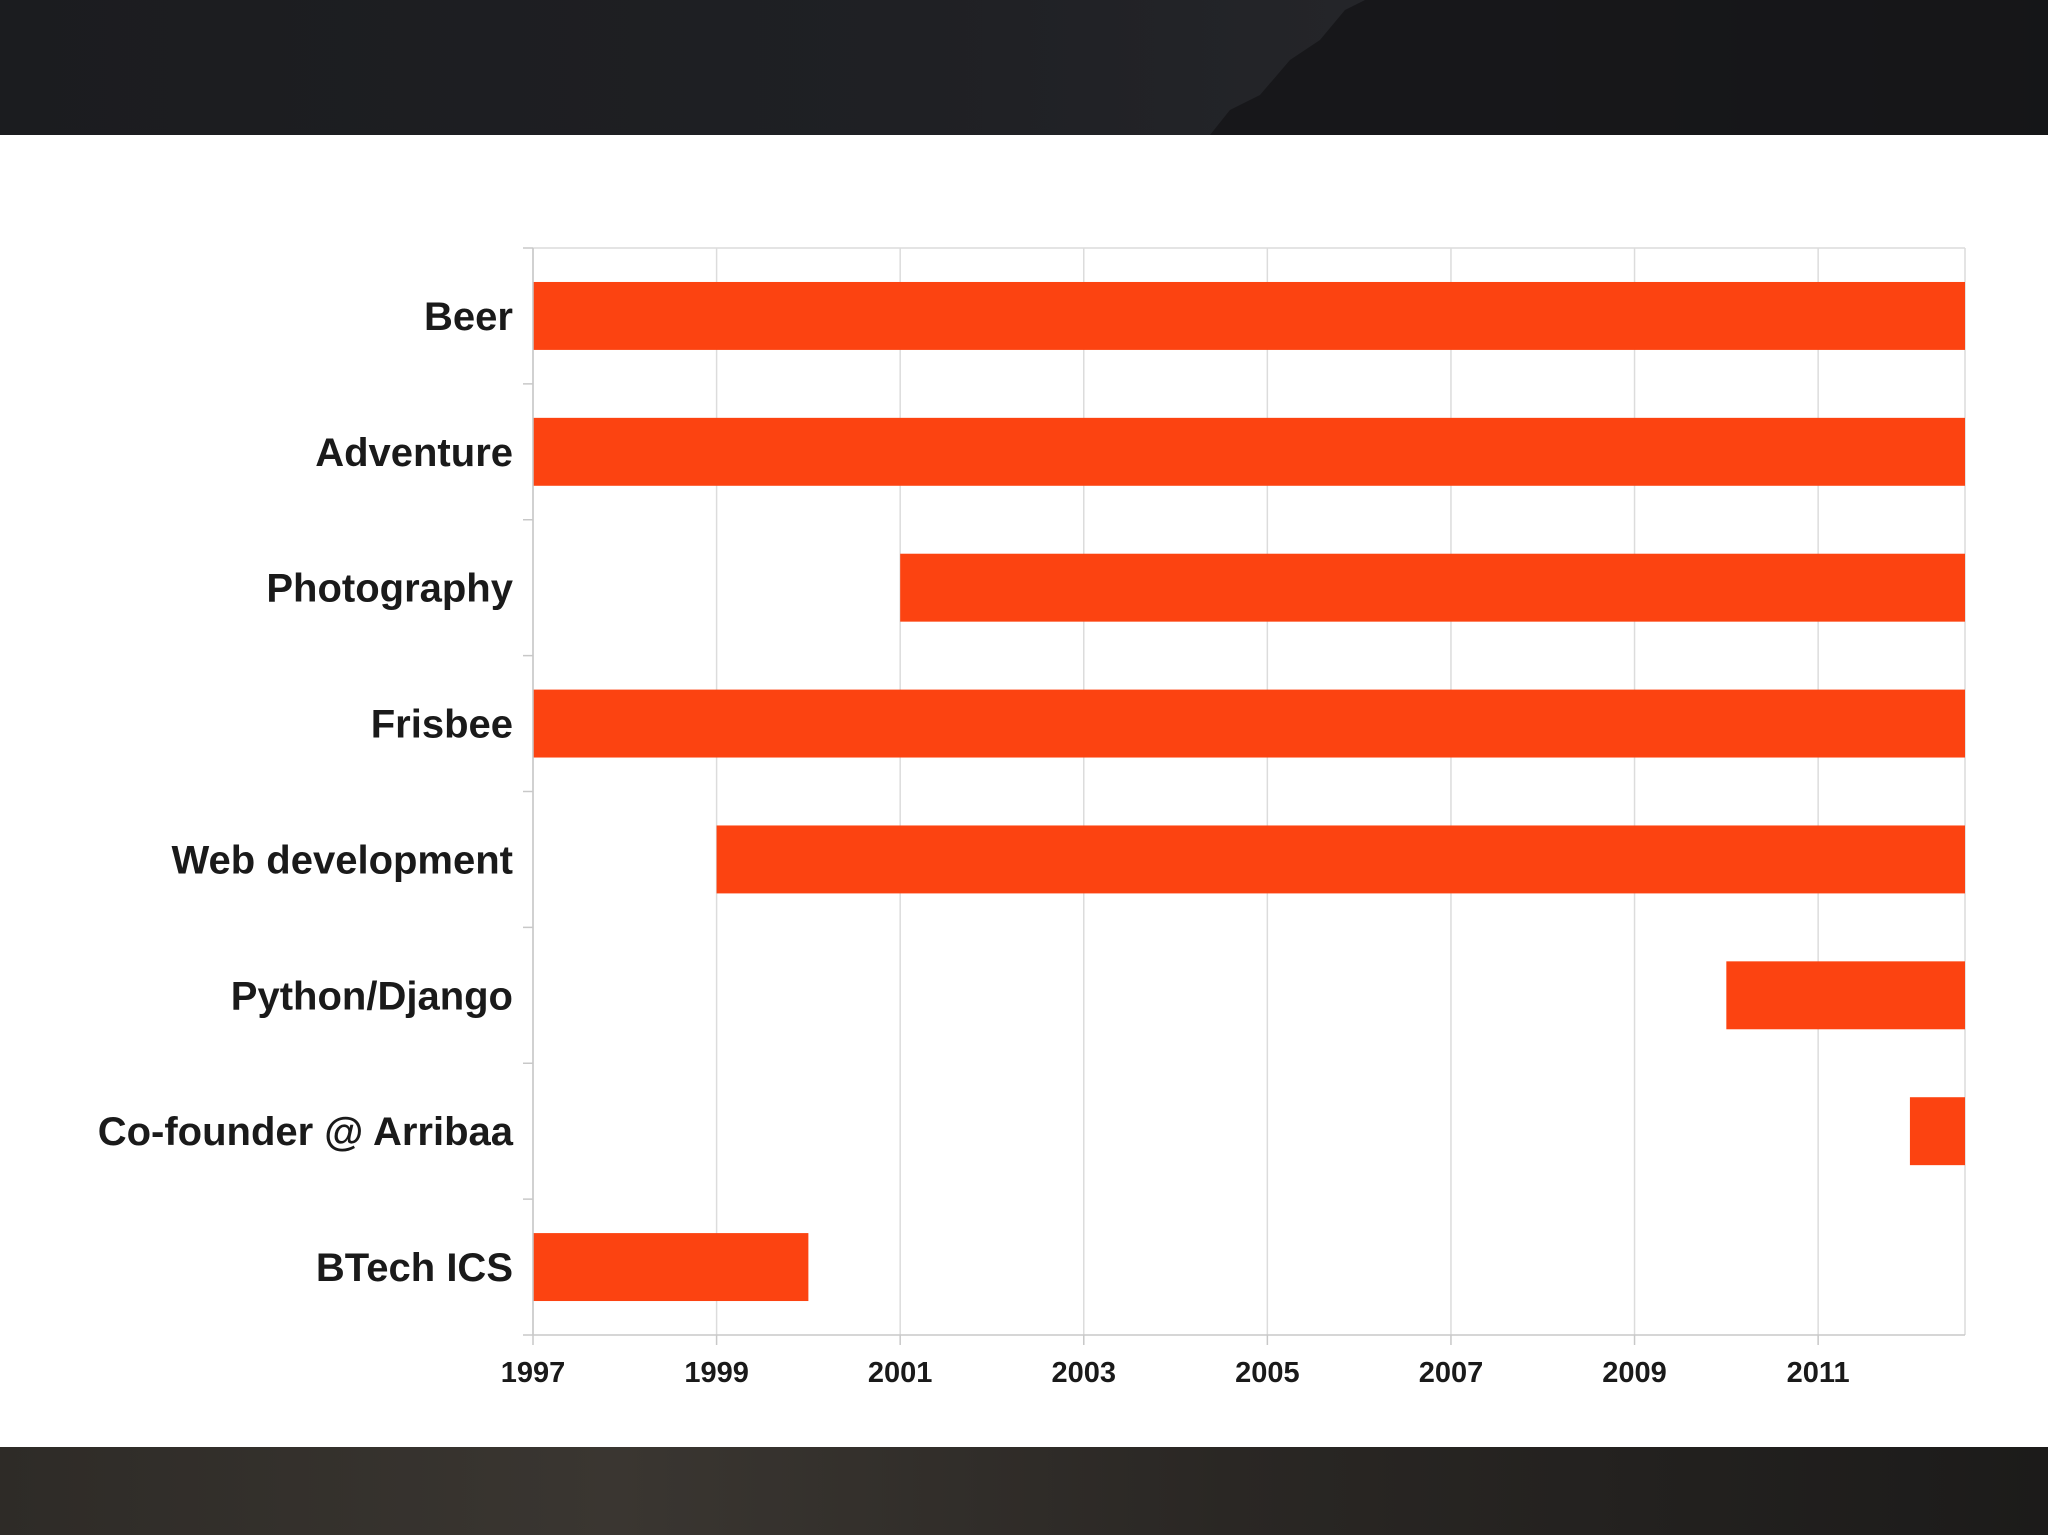 The image size is (2048, 1535). What do you see at coordinates (1629, 67) in the screenshot?
I see `mountain-silhouette` at bounding box center [1629, 67].